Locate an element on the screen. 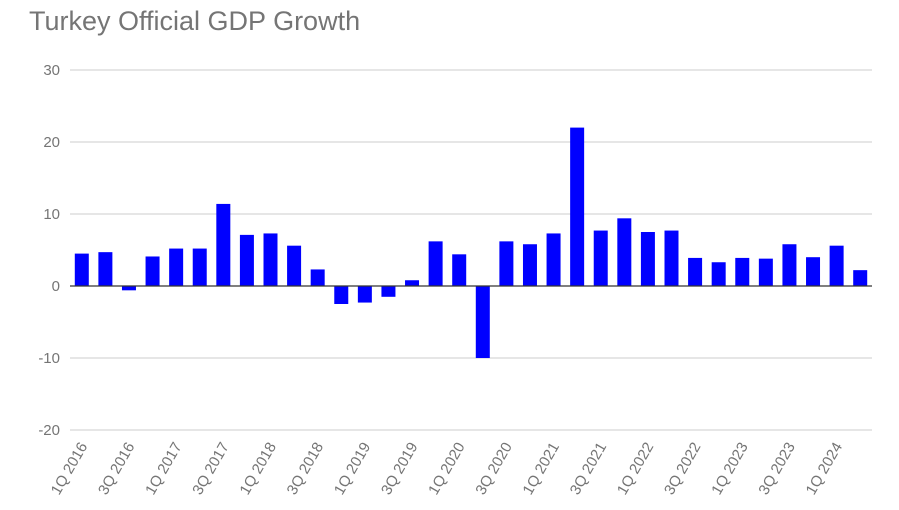 This screenshot has width=899, height=510. x-tick-label: 3Q 2018 is located at coordinates (305, 469).